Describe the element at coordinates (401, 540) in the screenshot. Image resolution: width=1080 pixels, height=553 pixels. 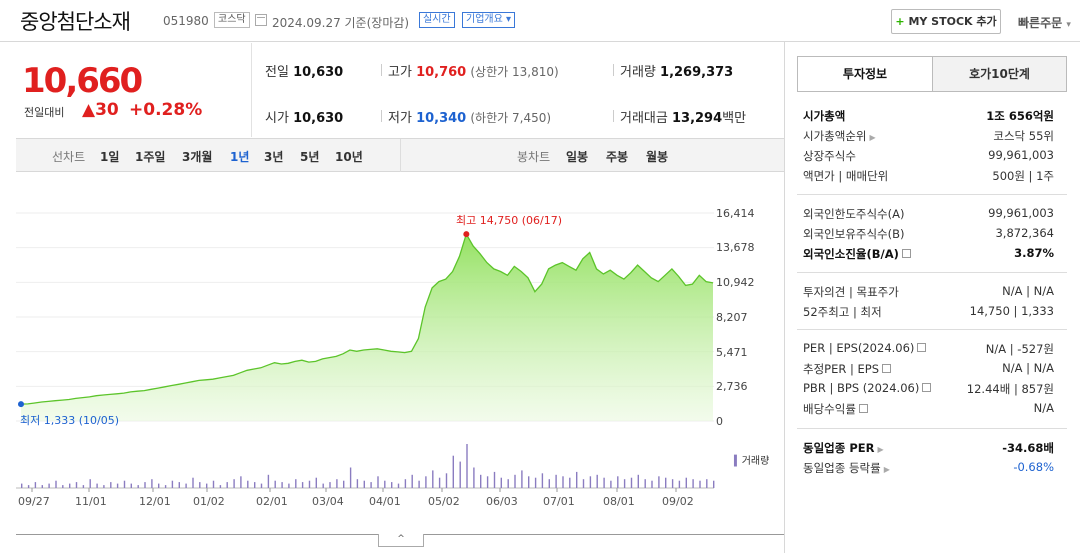
I see `collapse-toggle-button: ^` at that location.